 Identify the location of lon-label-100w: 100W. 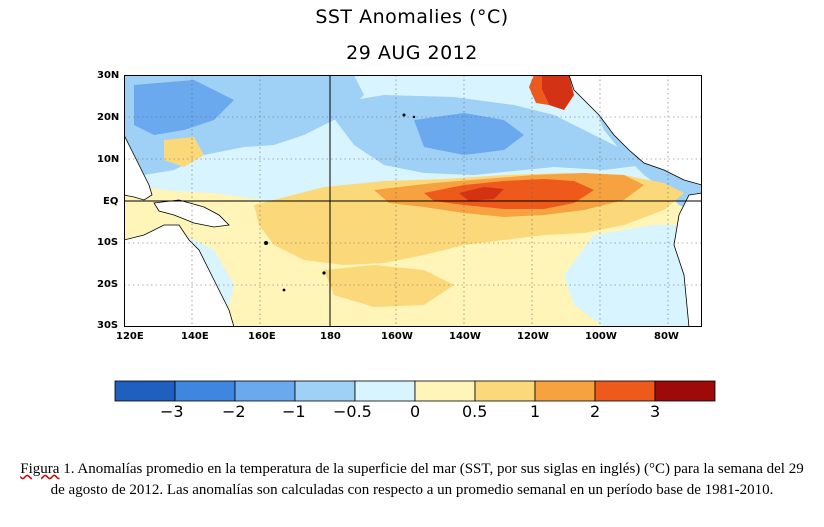
(601, 336).